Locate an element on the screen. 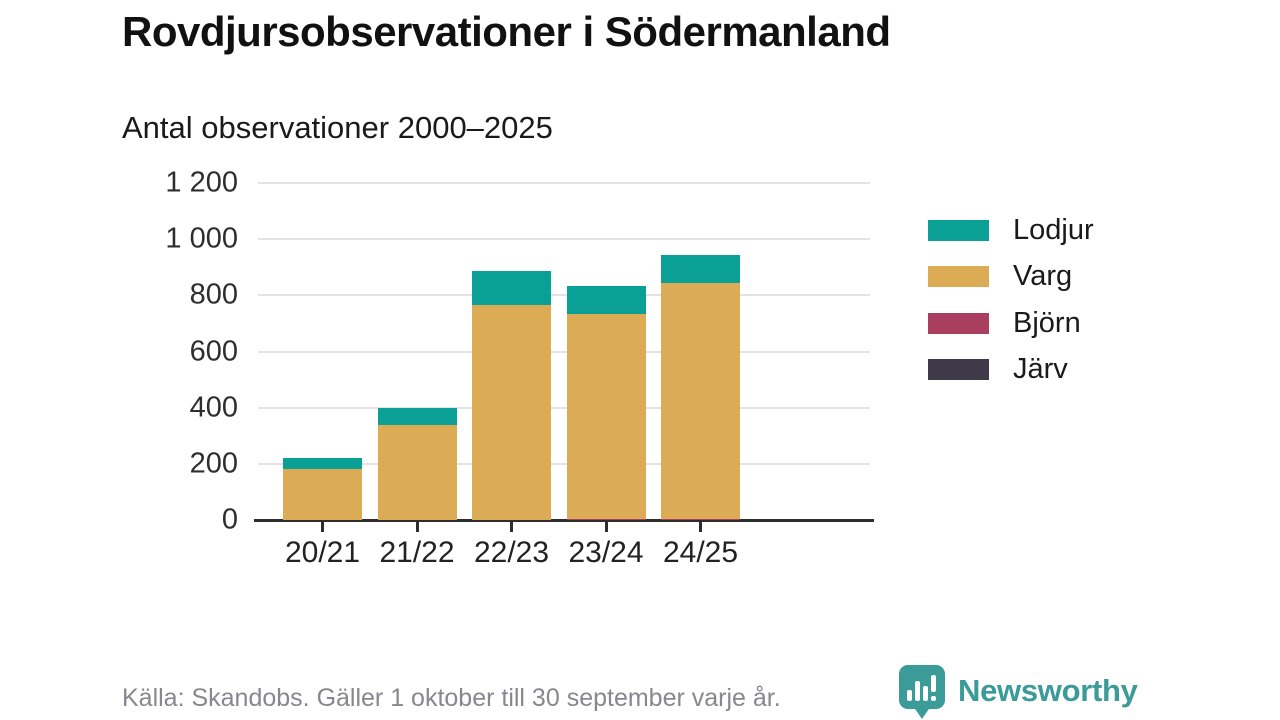 The width and height of the screenshot is (1280, 720). x-tick-label: 24/25 is located at coordinates (700, 552).